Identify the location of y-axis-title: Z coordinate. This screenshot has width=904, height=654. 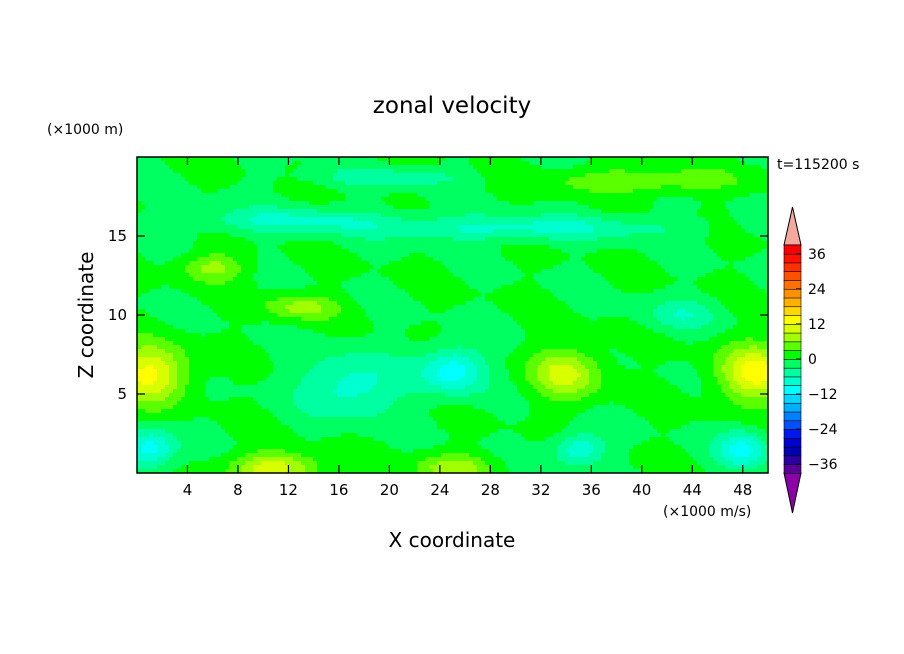
(86, 315).